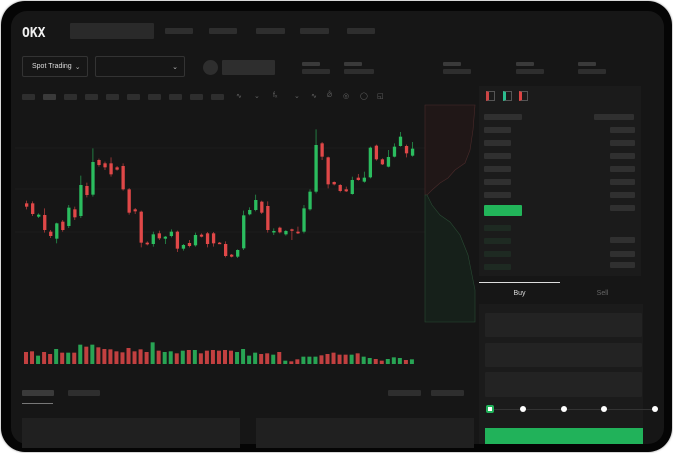 The width and height of the screenshot is (673, 453). Describe the element at coordinates (530, 71) in the screenshot. I see `stat-value` at that location.